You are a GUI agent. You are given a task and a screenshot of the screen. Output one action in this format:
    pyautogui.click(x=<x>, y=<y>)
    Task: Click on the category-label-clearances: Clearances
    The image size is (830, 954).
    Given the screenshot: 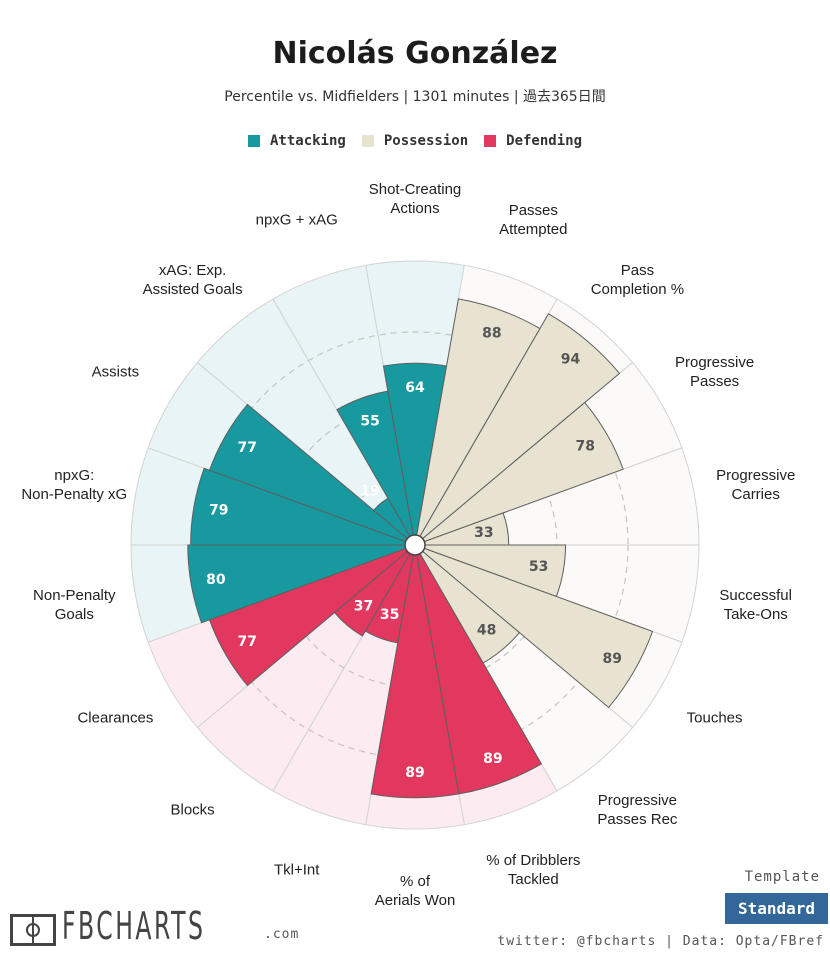 What is the action you would take?
    pyautogui.click(x=115, y=718)
    